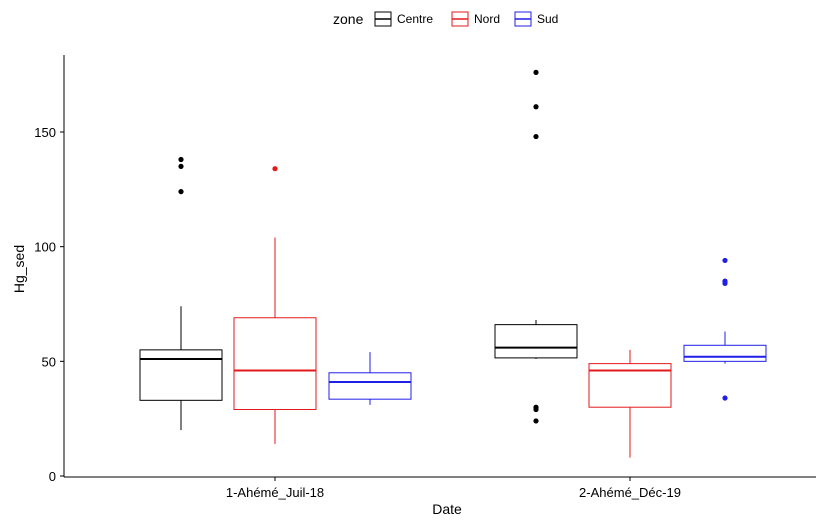 The height and width of the screenshot is (521, 826). What do you see at coordinates (630, 492) in the screenshot?
I see `x-tick-label: 2-Ahémé_Déc-19` at bounding box center [630, 492].